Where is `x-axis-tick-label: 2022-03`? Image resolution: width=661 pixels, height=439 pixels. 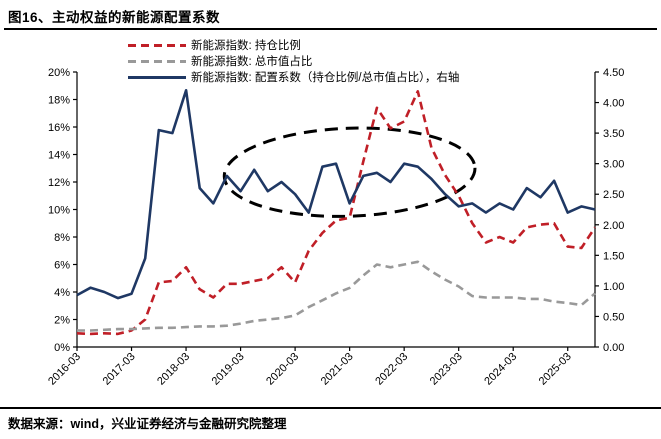
x-axis-tick-label: 2022-03 is located at coordinates (391, 369).